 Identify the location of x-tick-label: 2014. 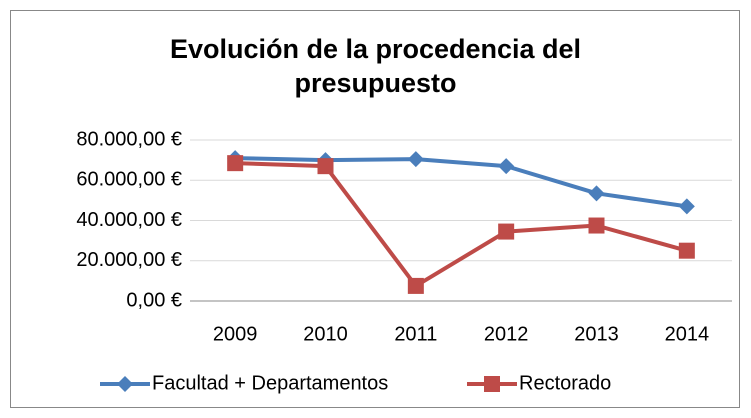
(687, 334).